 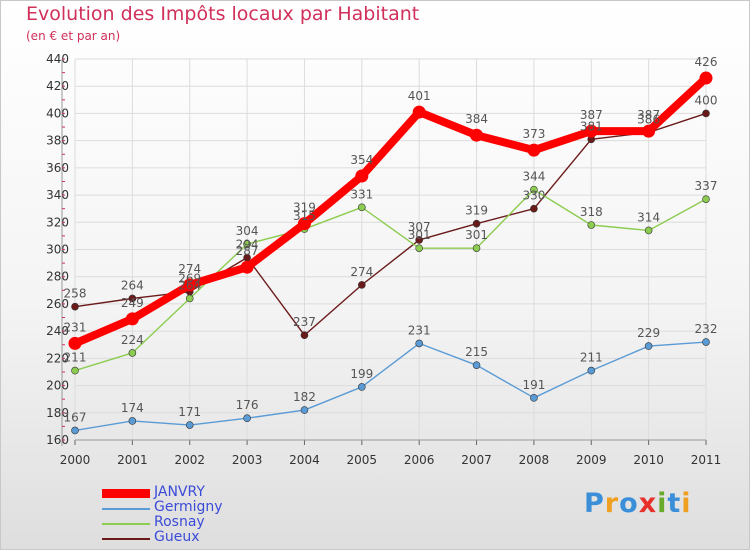 What do you see at coordinates (57, 113) in the screenshot?
I see `y-tick-label: 400` at bounding box center [57, 113].